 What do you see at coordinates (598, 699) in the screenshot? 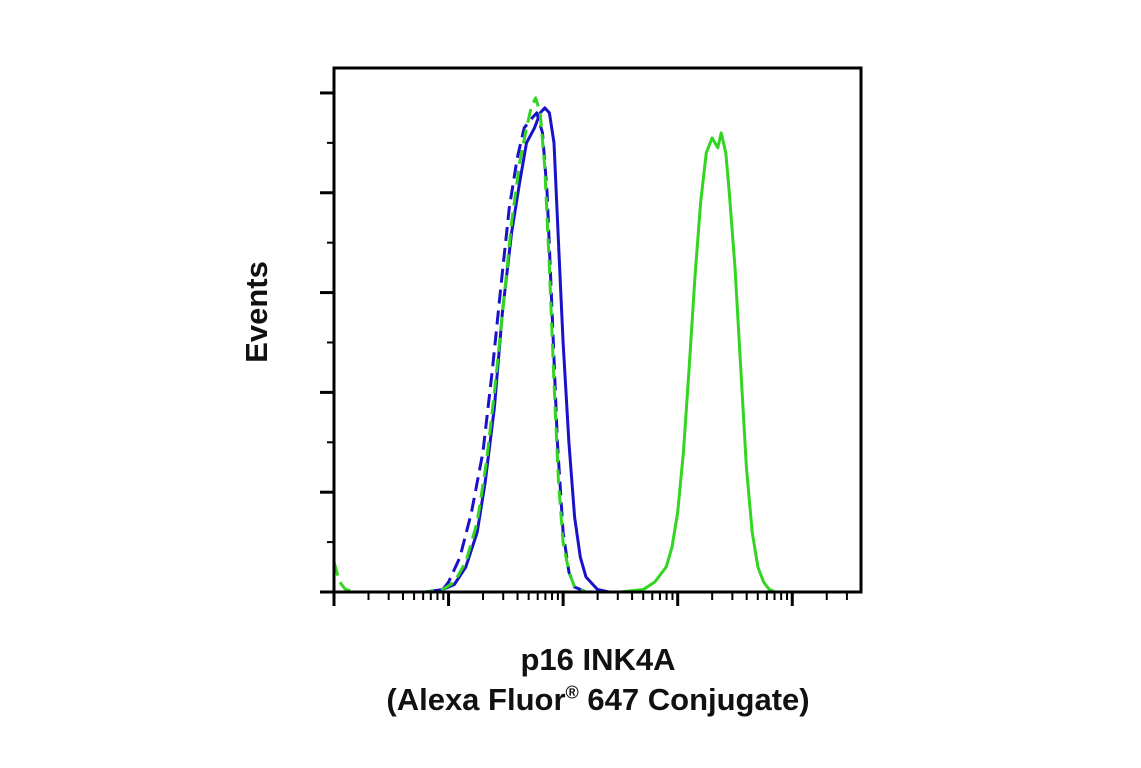
I see `x-axis-title-line2: (Alexa Fluor® 647 Conjugate)` at bounding box center [598, 699].